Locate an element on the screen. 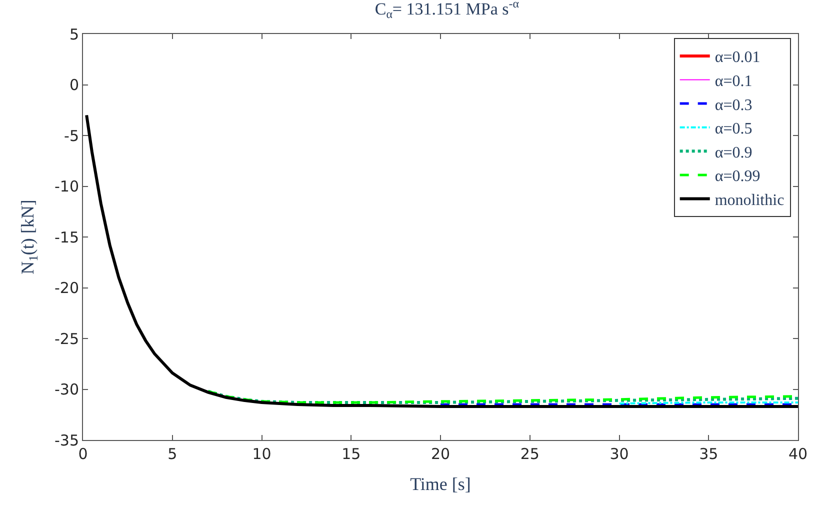 The height and width of the screenshot is (508, 820). y-tick-label: -30 is located at coordinates (66, 389).